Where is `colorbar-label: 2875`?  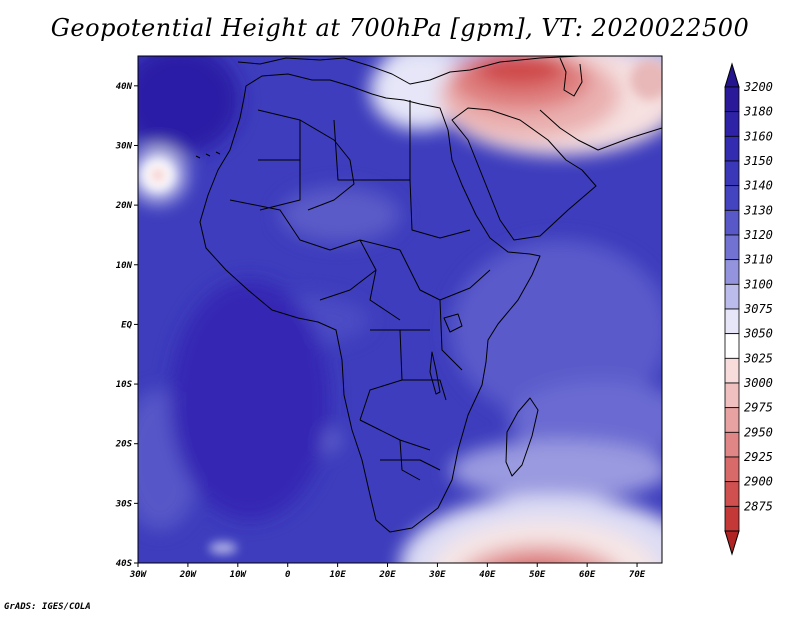 colorbar-label: 2875 is located at coordinates (758, 506).